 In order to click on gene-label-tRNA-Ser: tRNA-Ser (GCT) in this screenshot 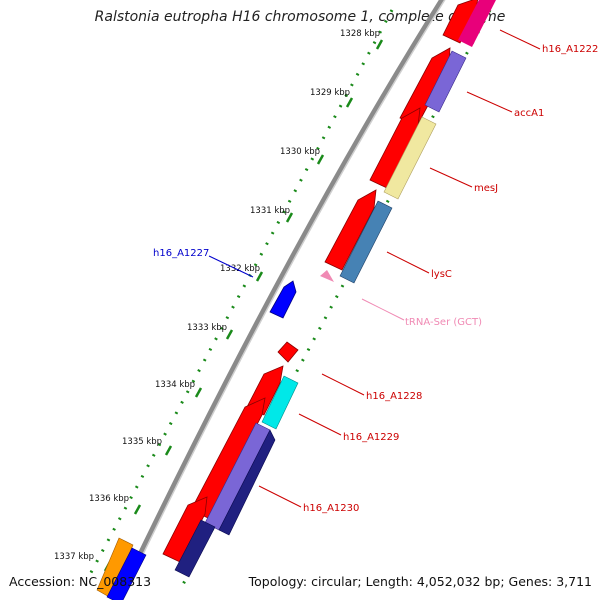, I will do `click(443, 322)`.